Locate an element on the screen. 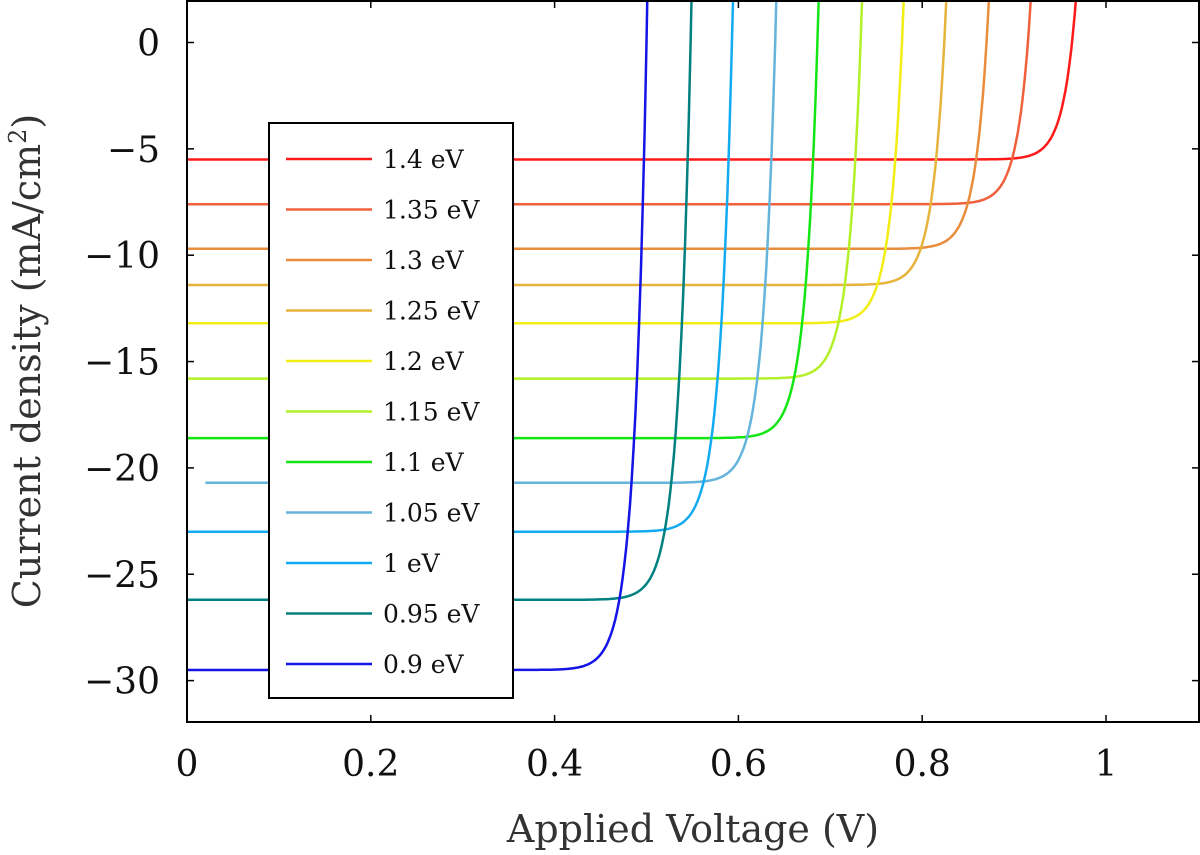 The image size is (1200, 855). y-tick-label: −30 is located at coordinates (122, 682).